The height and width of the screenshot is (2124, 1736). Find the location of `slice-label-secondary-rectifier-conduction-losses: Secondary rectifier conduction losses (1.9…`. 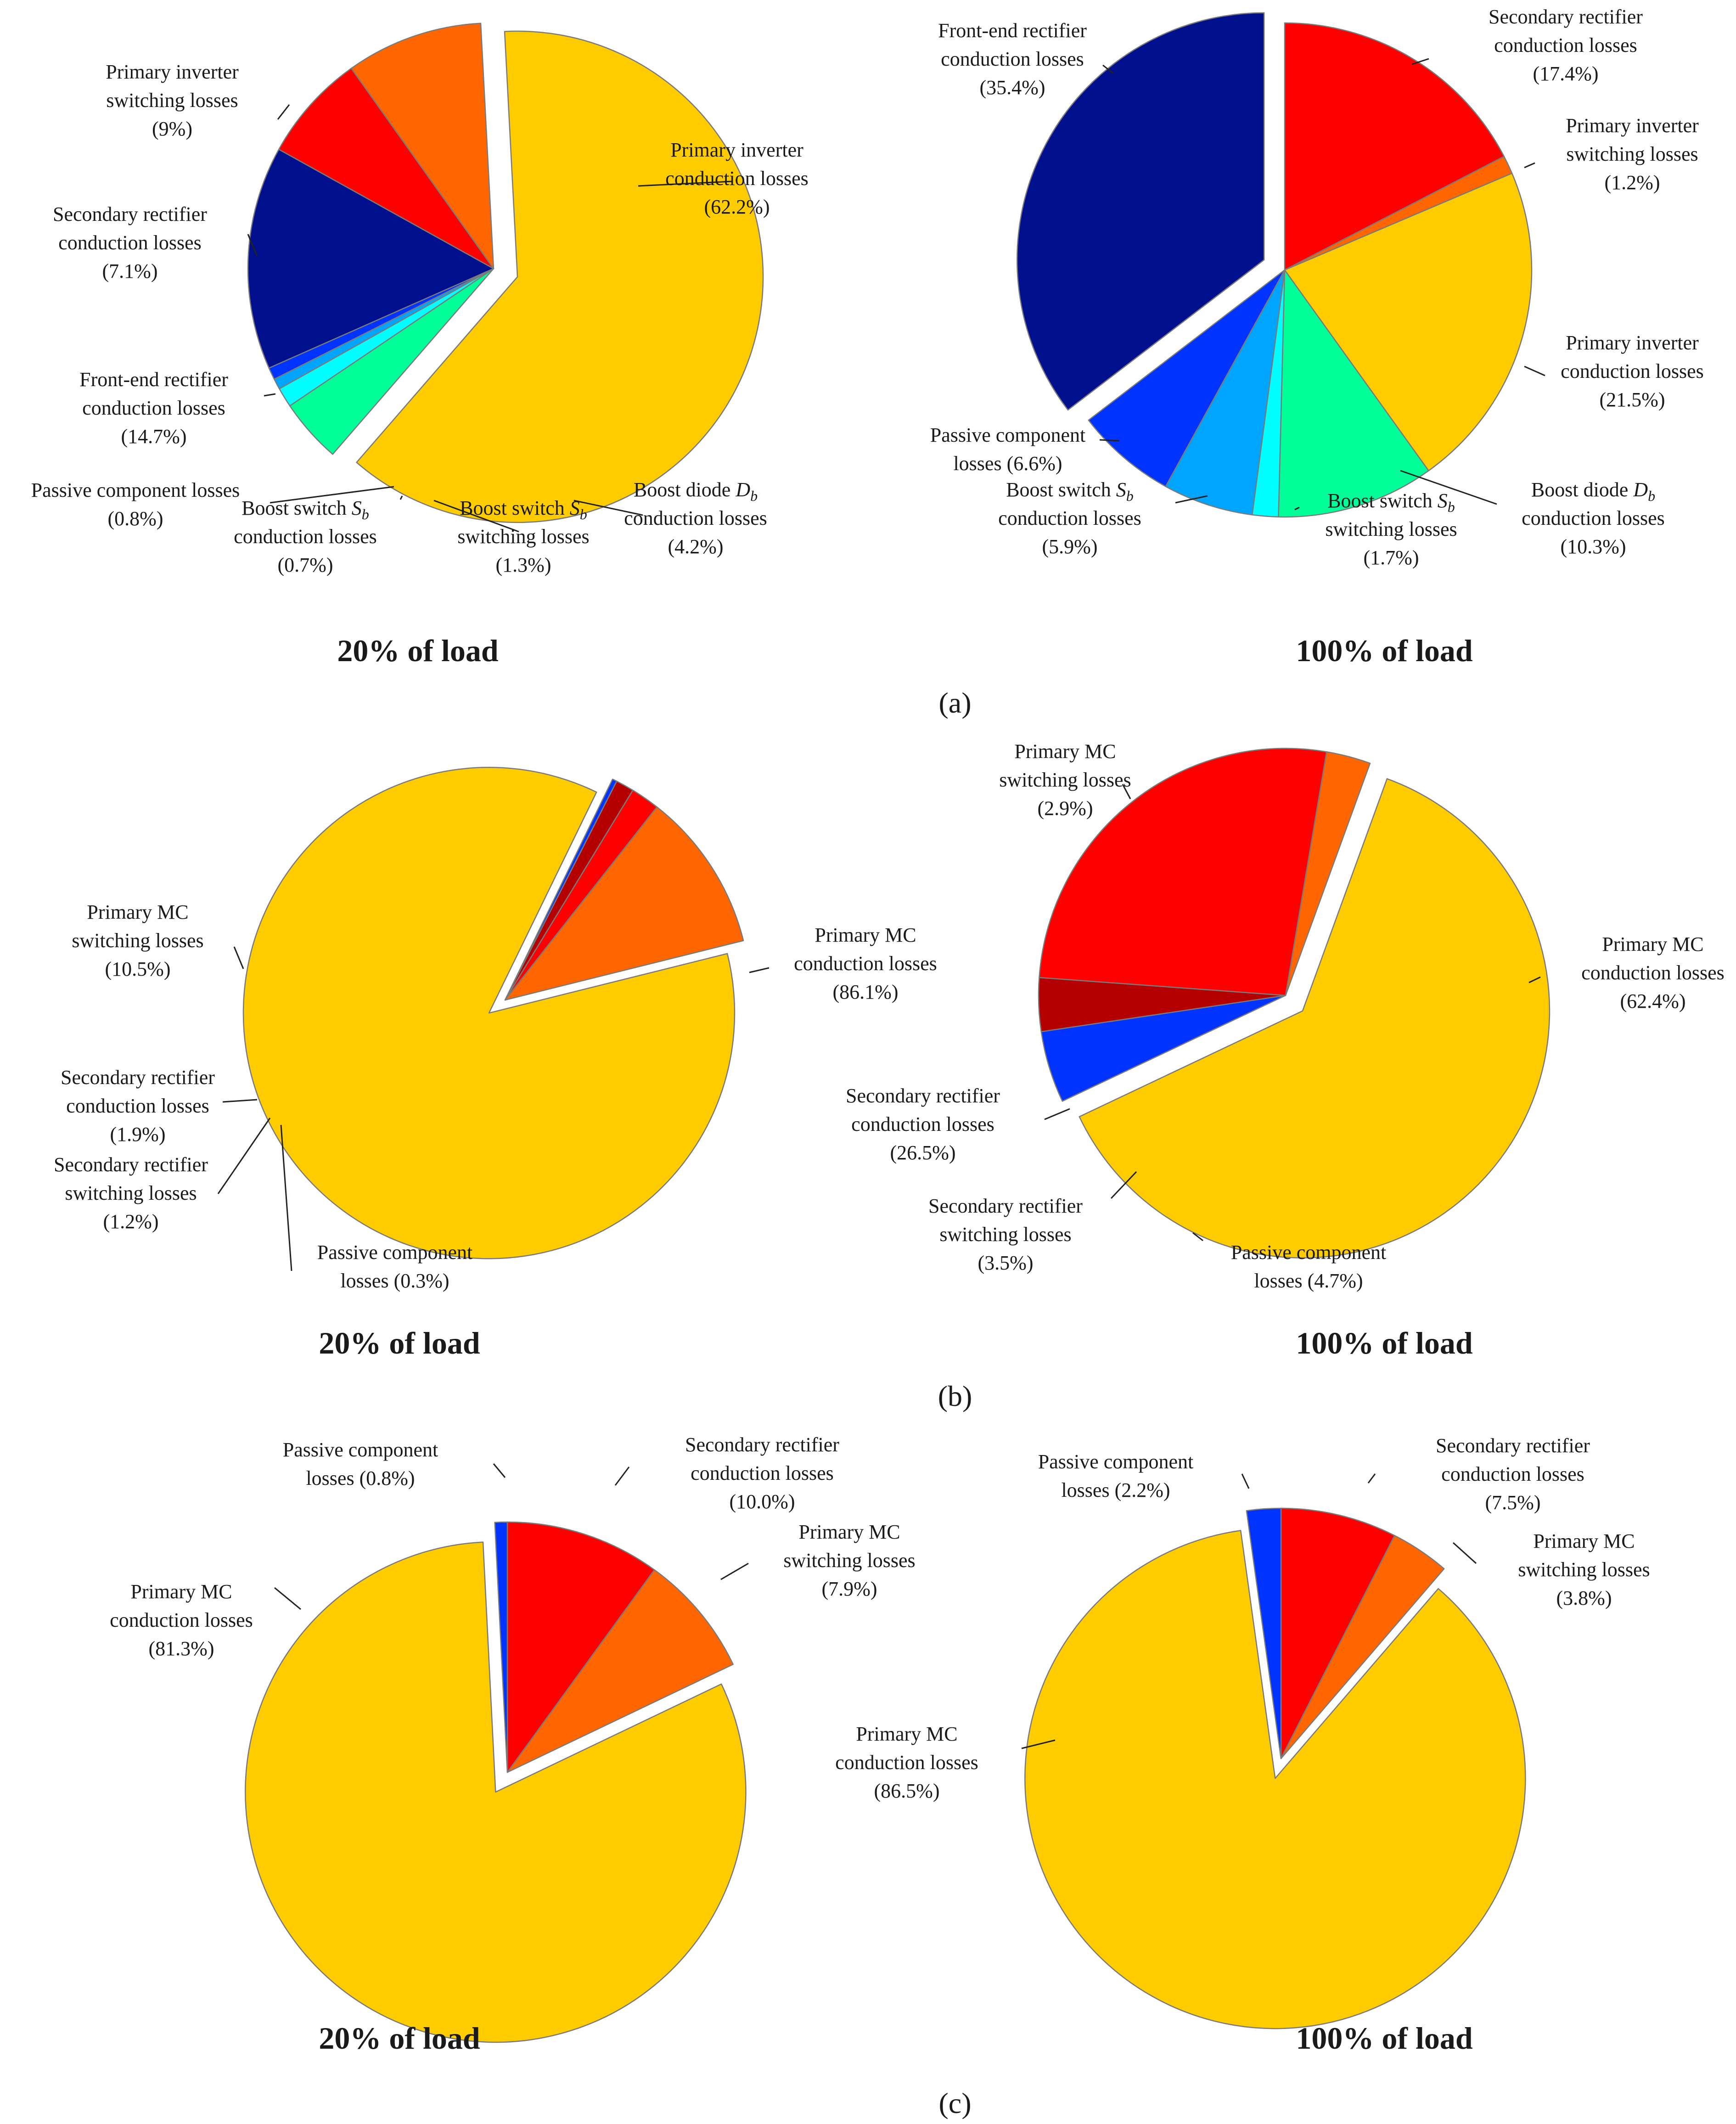

slice-label-secondary-rectifier-conduction-losses: Secondary rectifier conduction losses (1.9… is located at coordinates (138, 1106).